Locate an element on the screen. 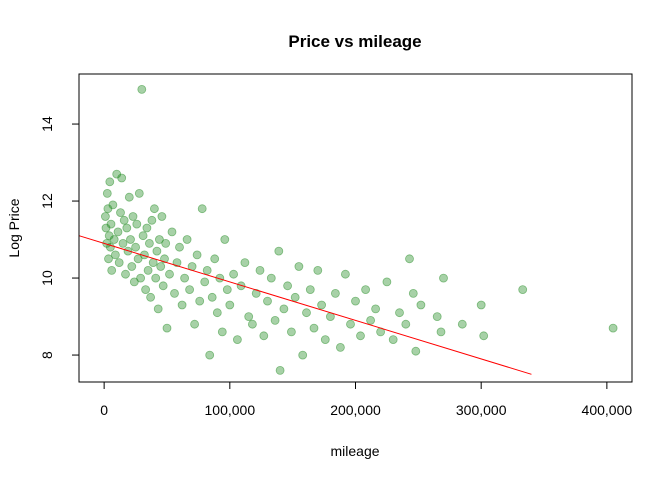 This screenshot has height=480, width=672. y-axis: 8 10 12 14 is located at coordinates (59, 237).